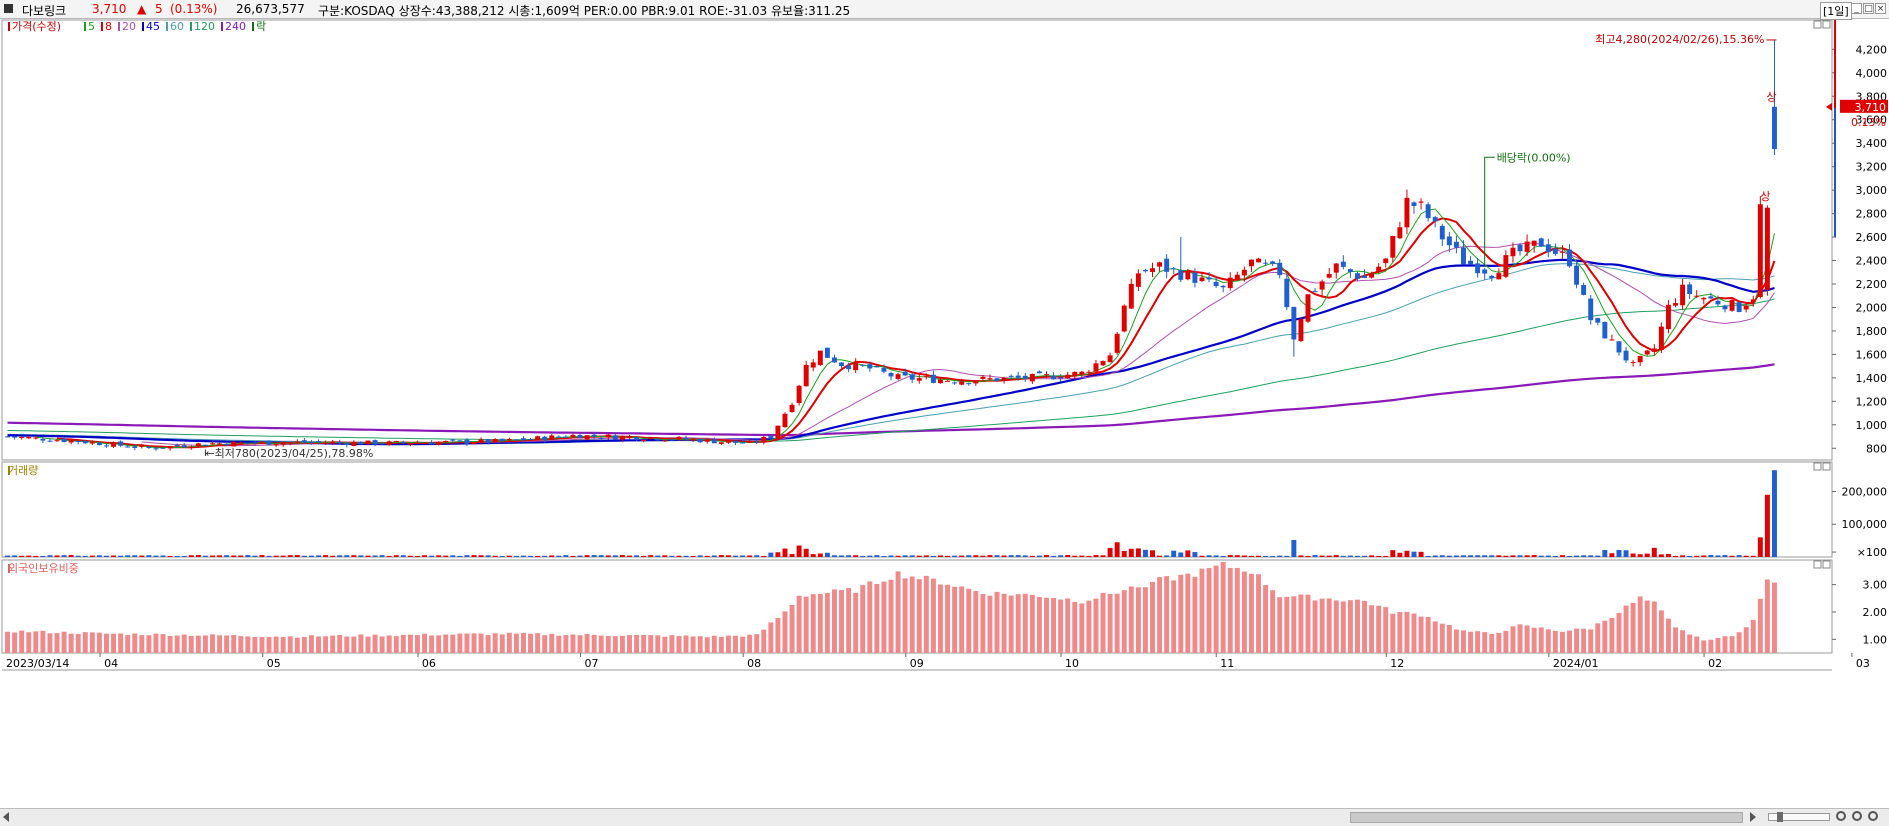 The image size is (1889, 826). What do you see at coordinates (1753, 817) in the screenshot?
I see `scroll-right-icon` at bounding box center [1753, 817].